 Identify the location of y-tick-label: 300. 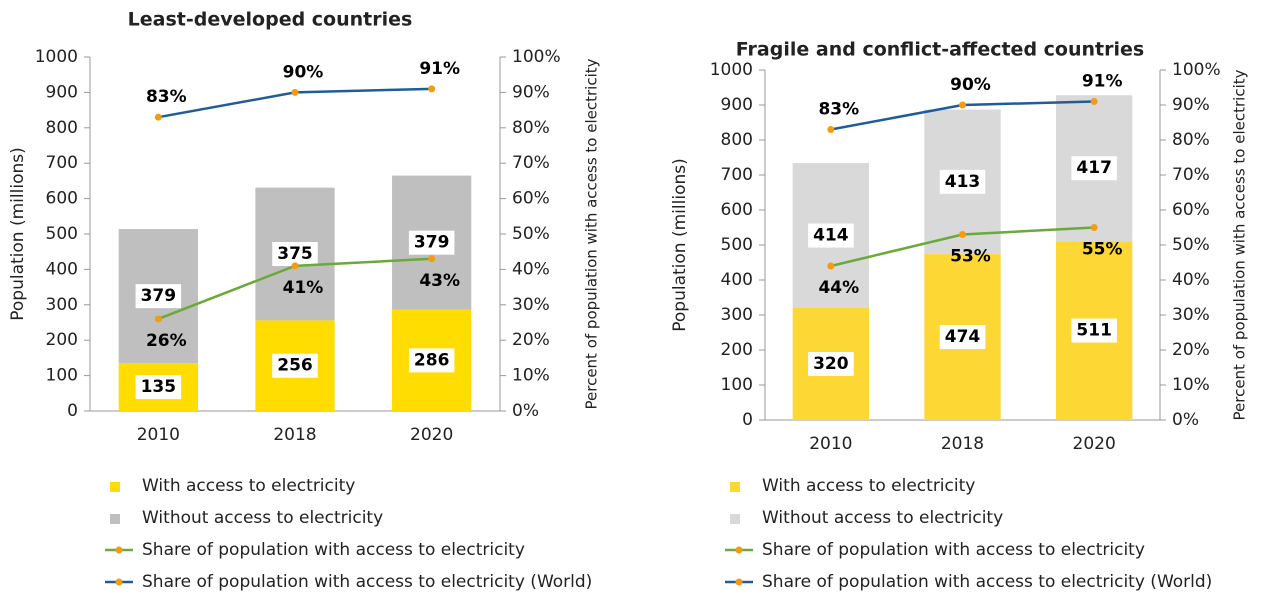
(737, 315).